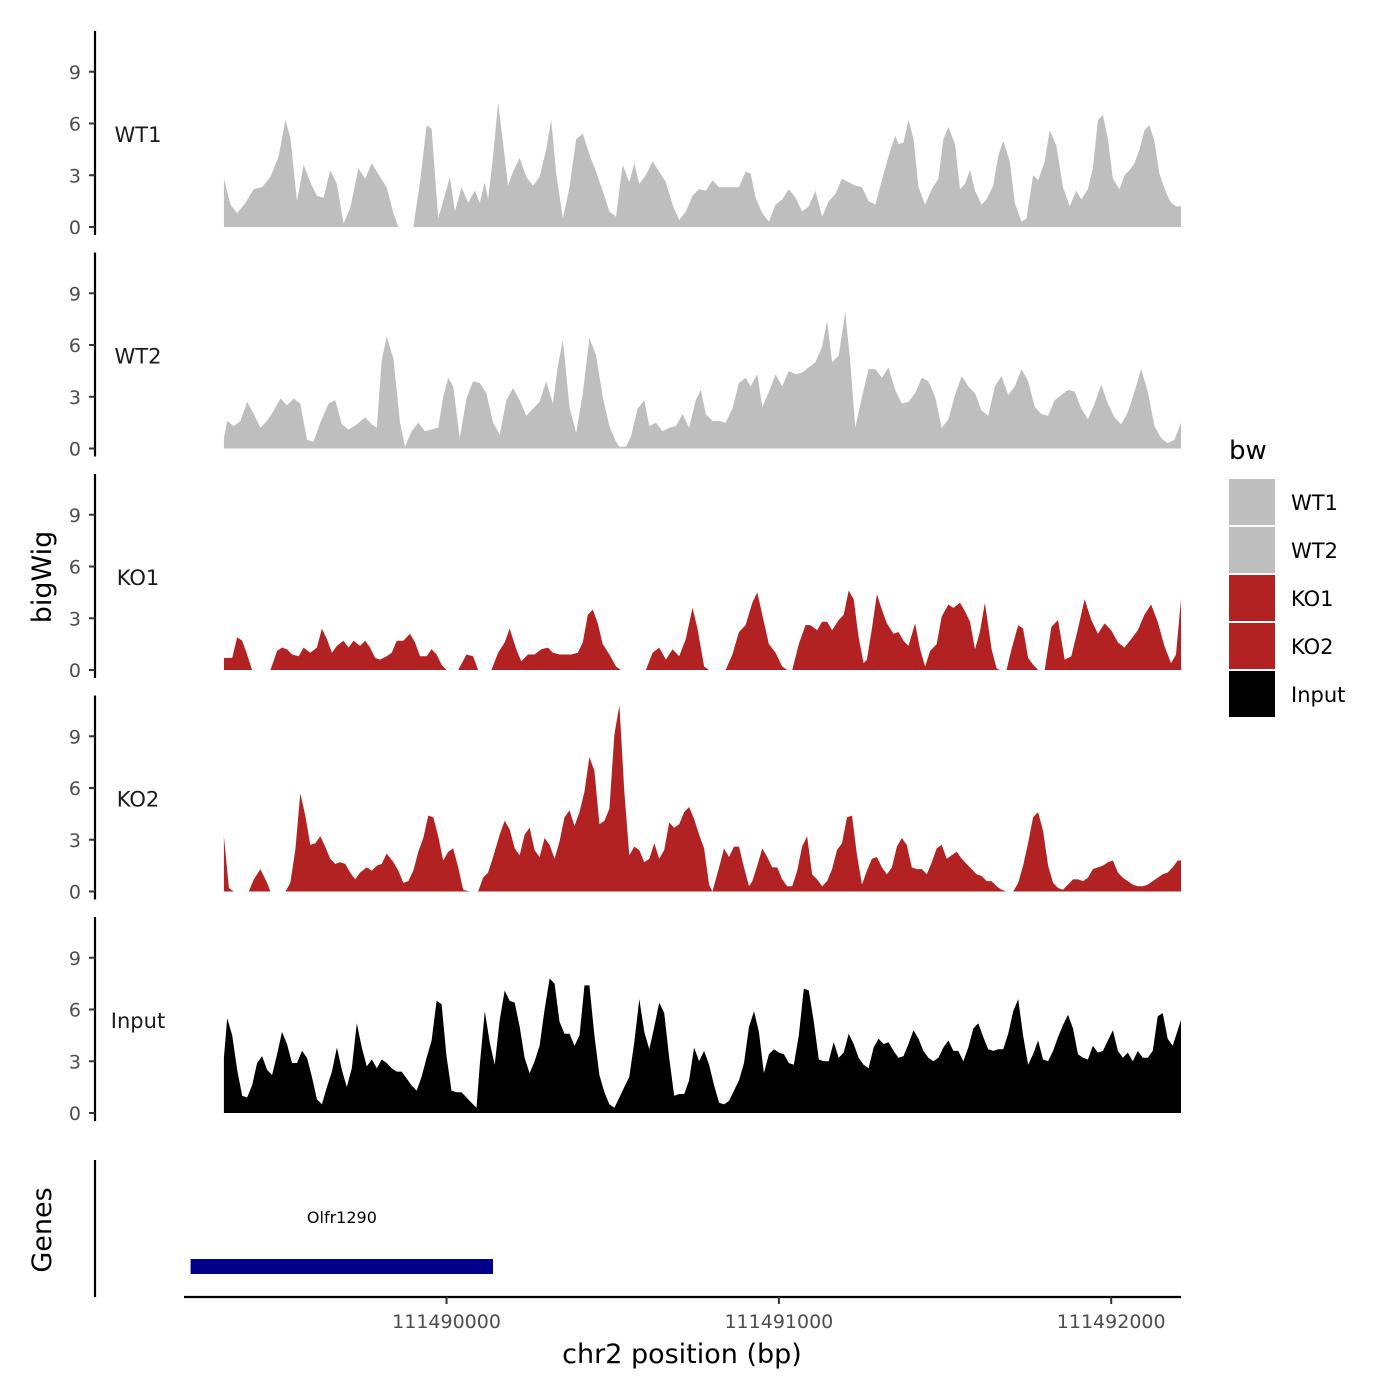 The image size is (1400, 1400). Describe the element at coordinates (75, 959) in the screenshot. I see `y-tick-label-input-9: 9` at that location.